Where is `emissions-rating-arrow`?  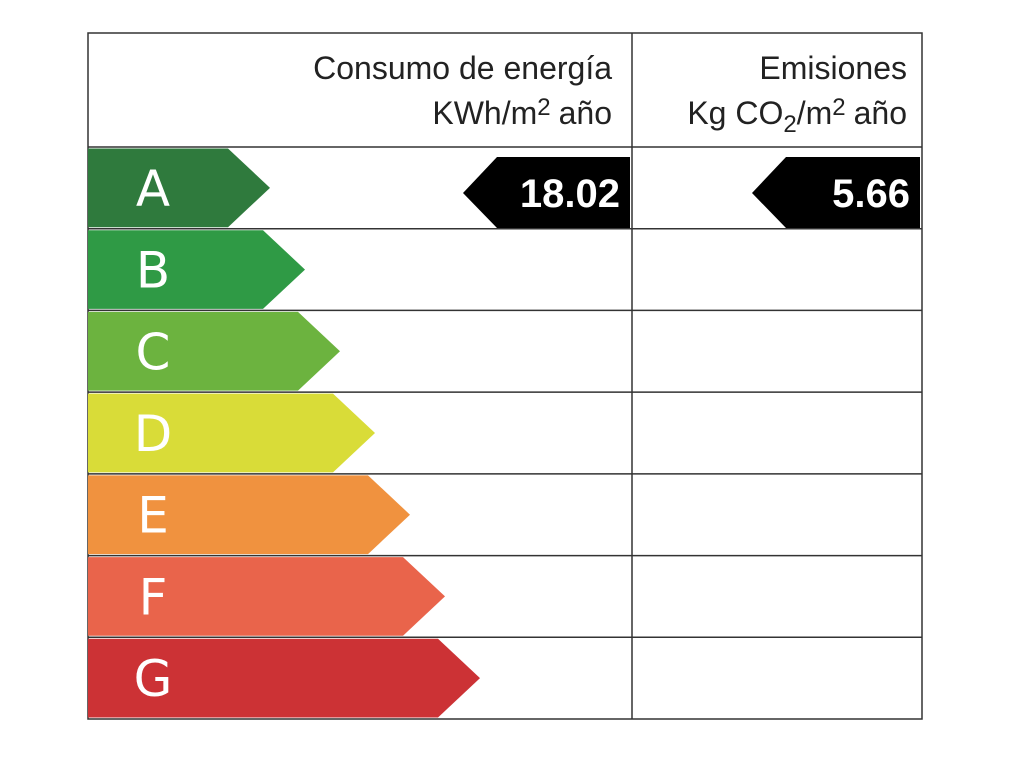
emissions-rating-arrow is located at coordinates (836, 192).